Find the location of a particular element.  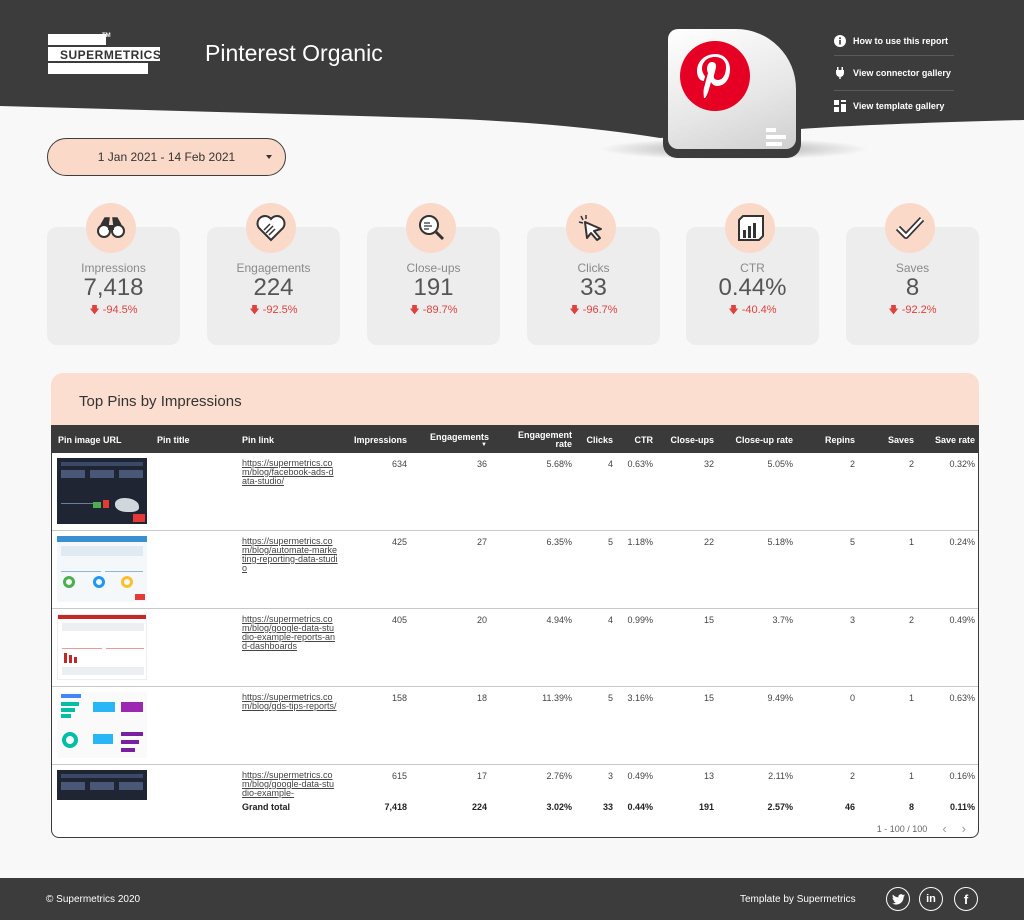

bar-chart-icon is located at coordinates (750, 228).